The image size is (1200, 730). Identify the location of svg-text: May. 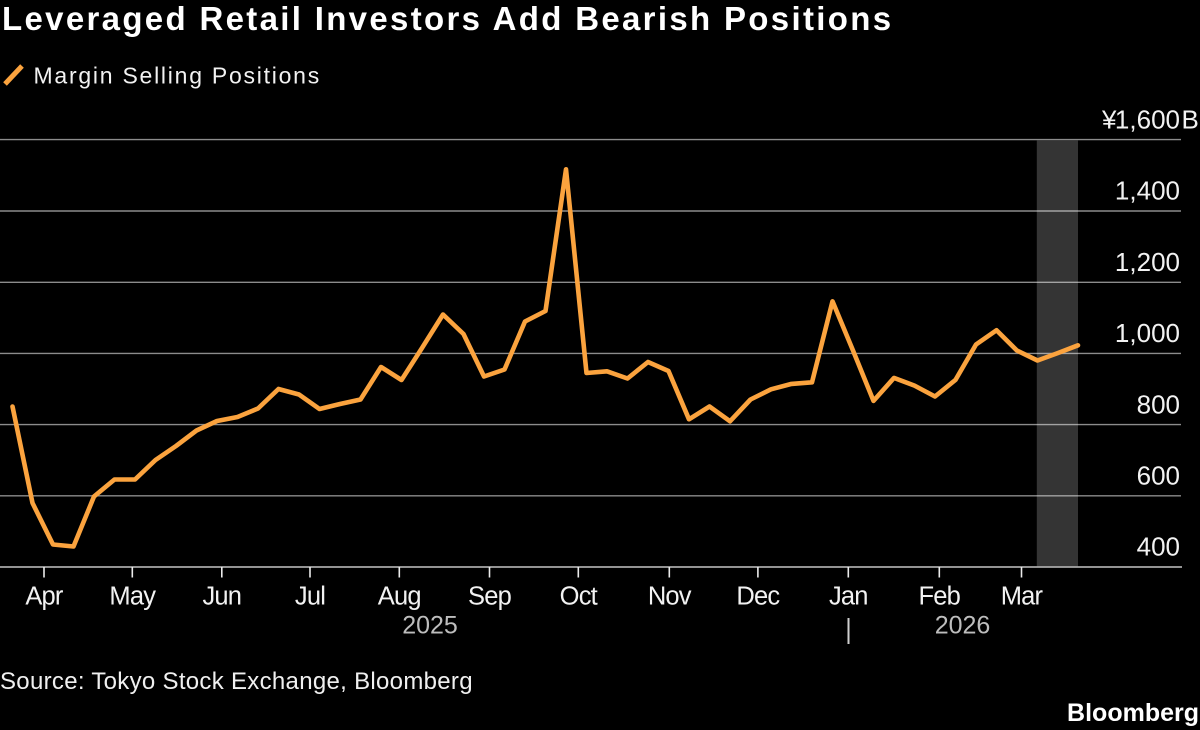
(132, 597).